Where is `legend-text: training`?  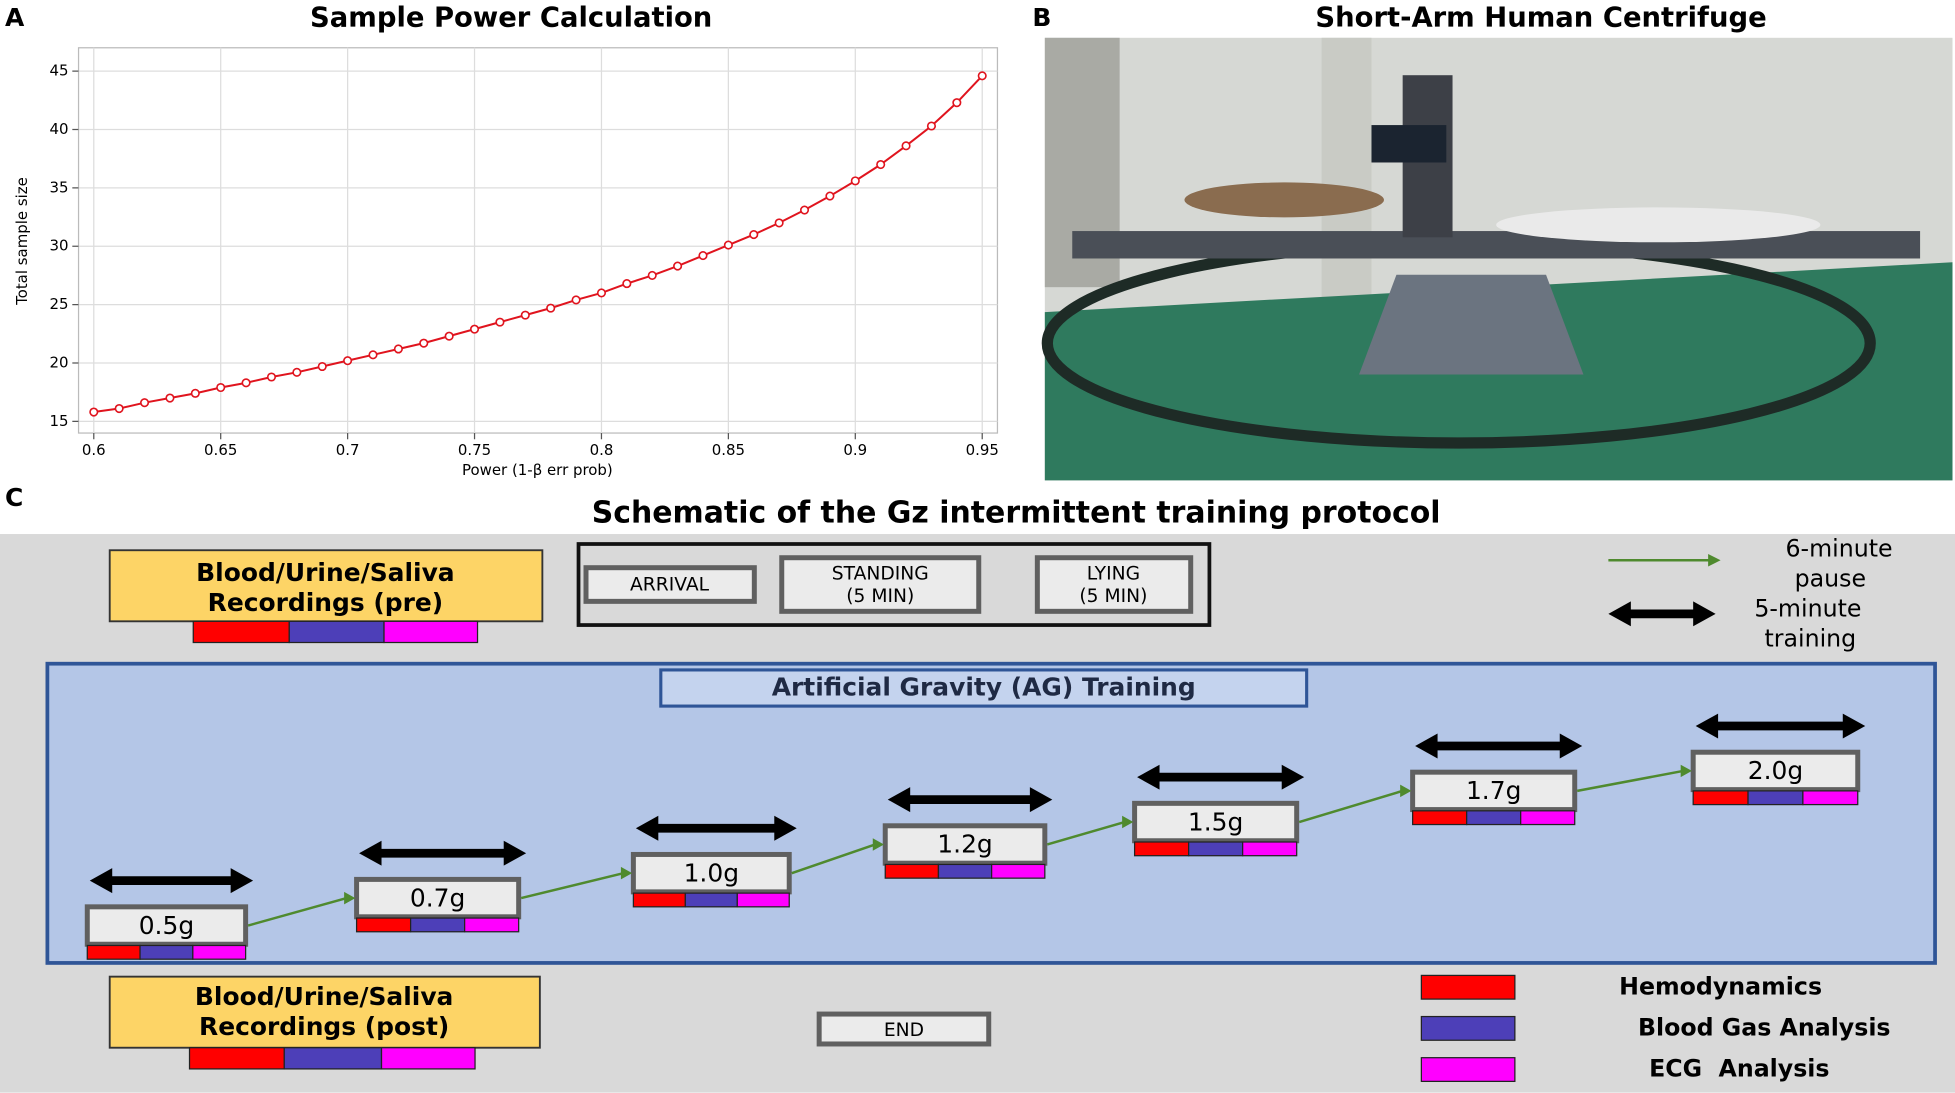
legend-text: training is located at coordinates (1811, 639).